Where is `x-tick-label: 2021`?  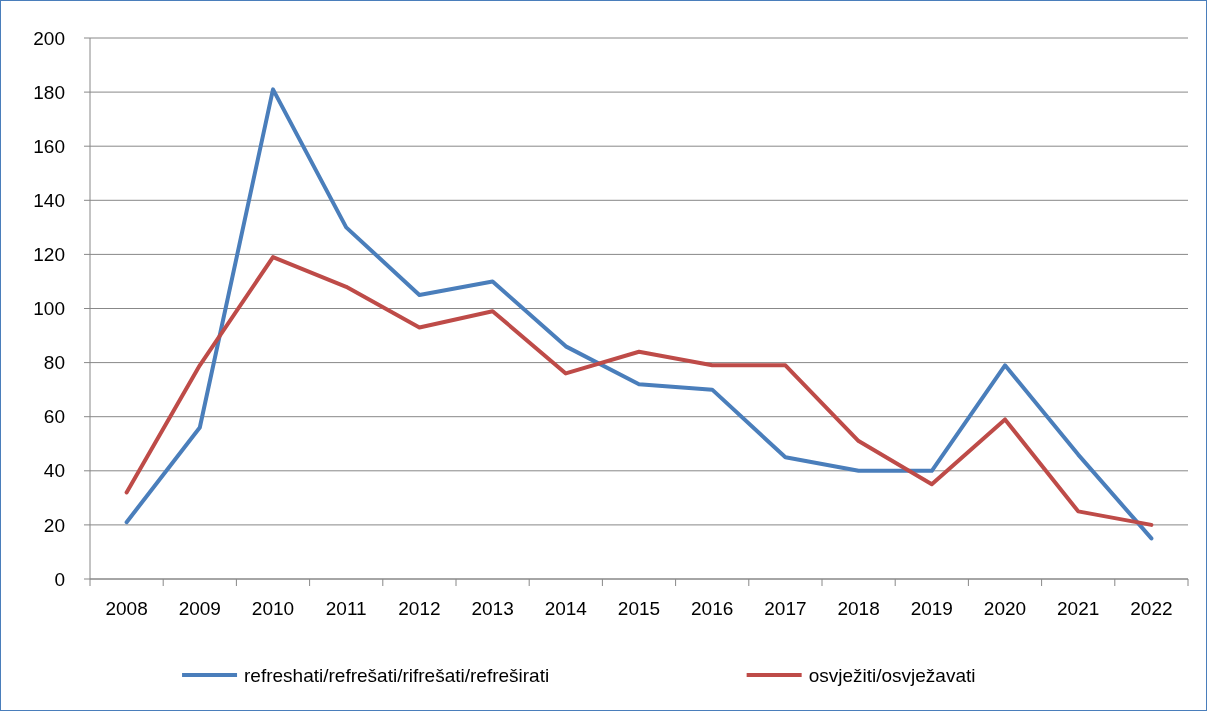 x-tick-label: 2021 is located at coordinates (1078, 608).